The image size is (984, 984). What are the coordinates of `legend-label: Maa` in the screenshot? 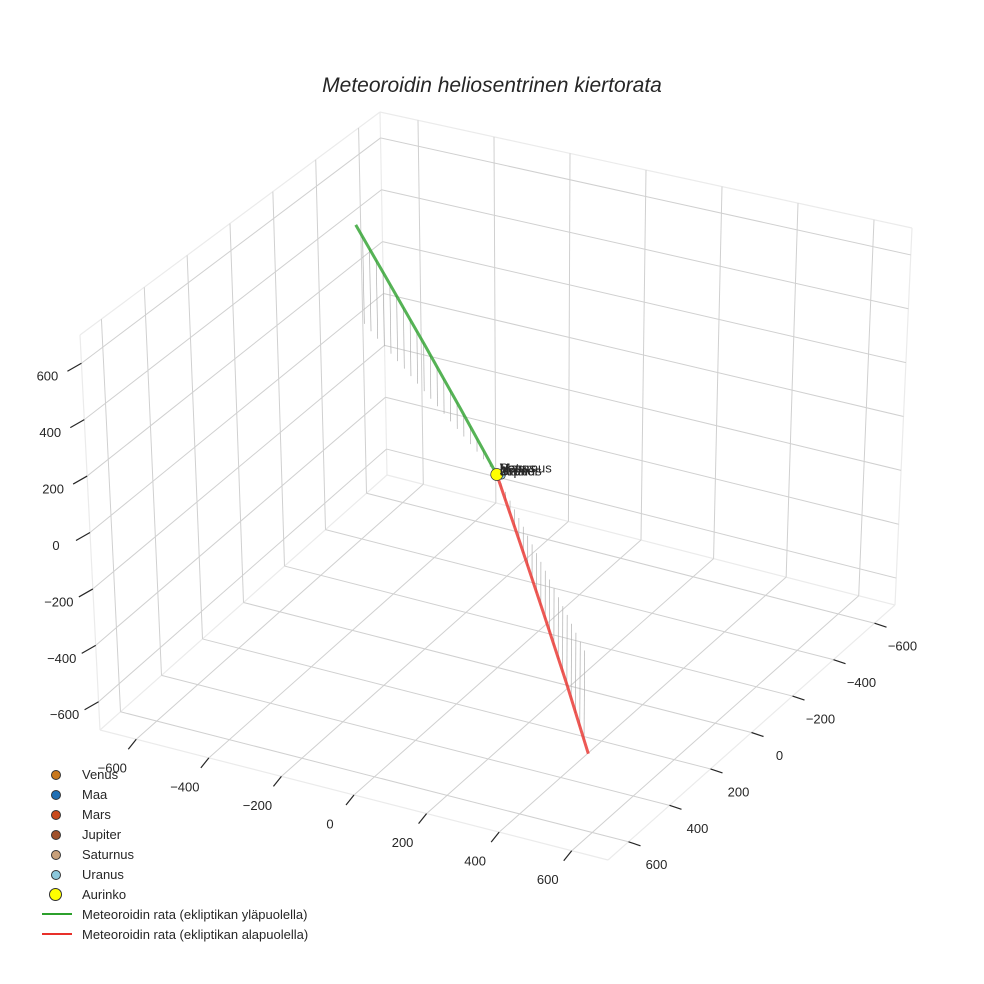 It's located at (95, 794).